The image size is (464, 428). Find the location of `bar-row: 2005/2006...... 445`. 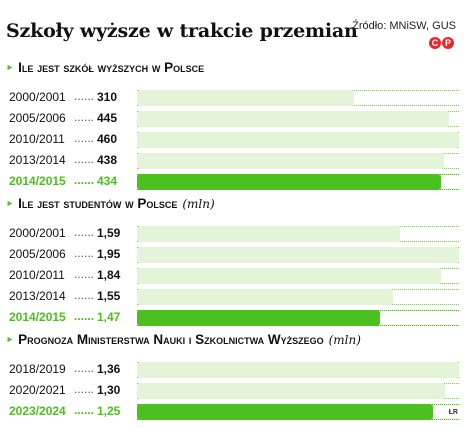

bar-row: 2005/2006...... 445 is located at coordinates (232, 119).